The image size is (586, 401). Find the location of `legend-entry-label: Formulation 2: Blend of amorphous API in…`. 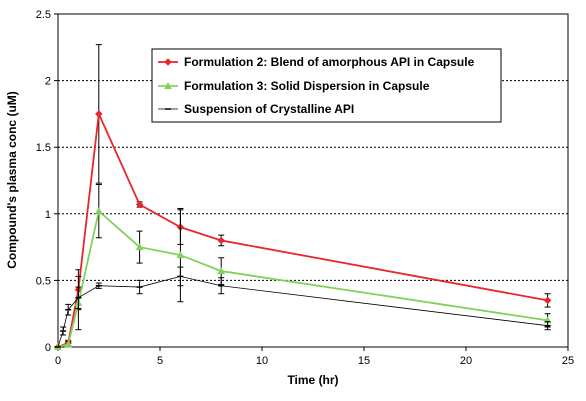

legend-entry-label: Formulation 2: Blend of amorphous API in… is located at coordinates (329, 62).